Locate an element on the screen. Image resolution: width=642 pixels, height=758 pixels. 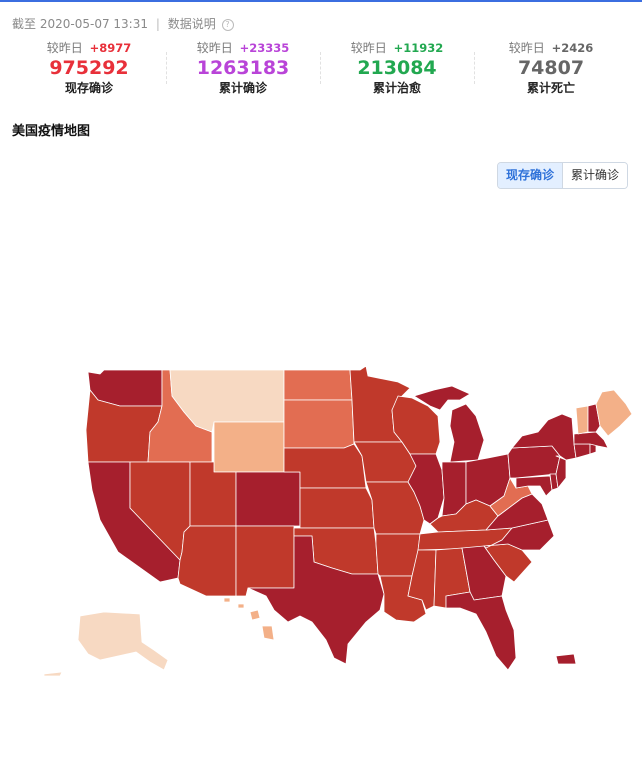
map-metric-toggle: 现存确诊 累计确诊 is located at coordinates (563, 175).